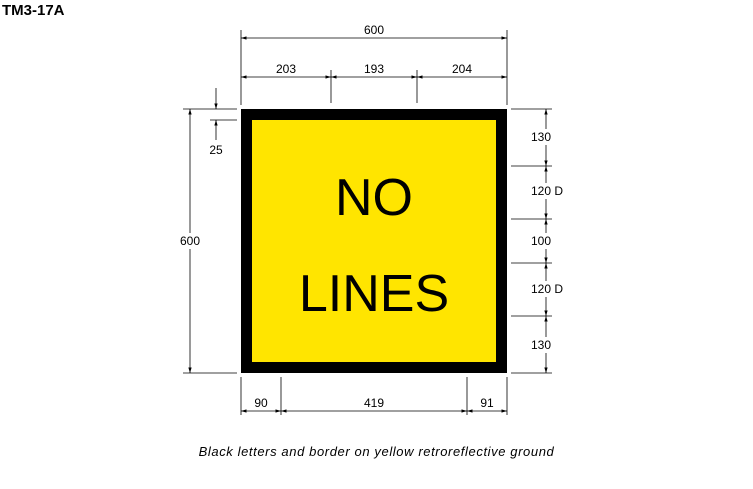 Image resolution: width=753 pixels, height=489 pixels. Describe the element at coordinates (216, 150) in the screenshot. I see `dim-border-thickness: 25` at that location.